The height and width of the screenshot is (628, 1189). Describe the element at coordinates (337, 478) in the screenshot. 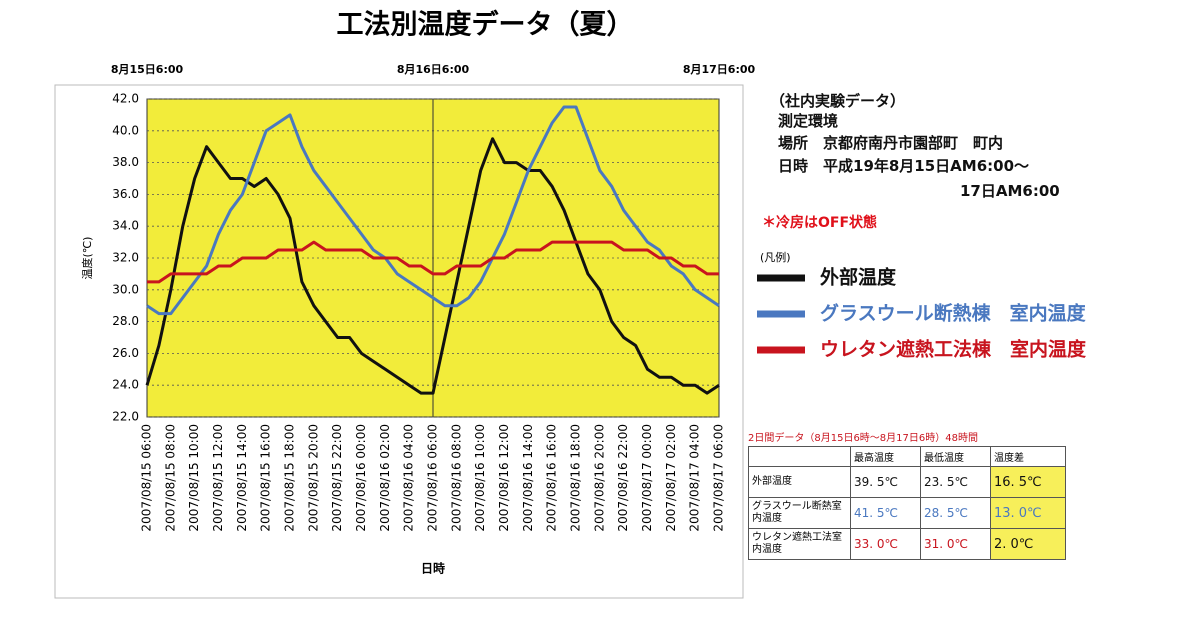

I see `x-tick-label: 2007/08/15 22:00` at that location.